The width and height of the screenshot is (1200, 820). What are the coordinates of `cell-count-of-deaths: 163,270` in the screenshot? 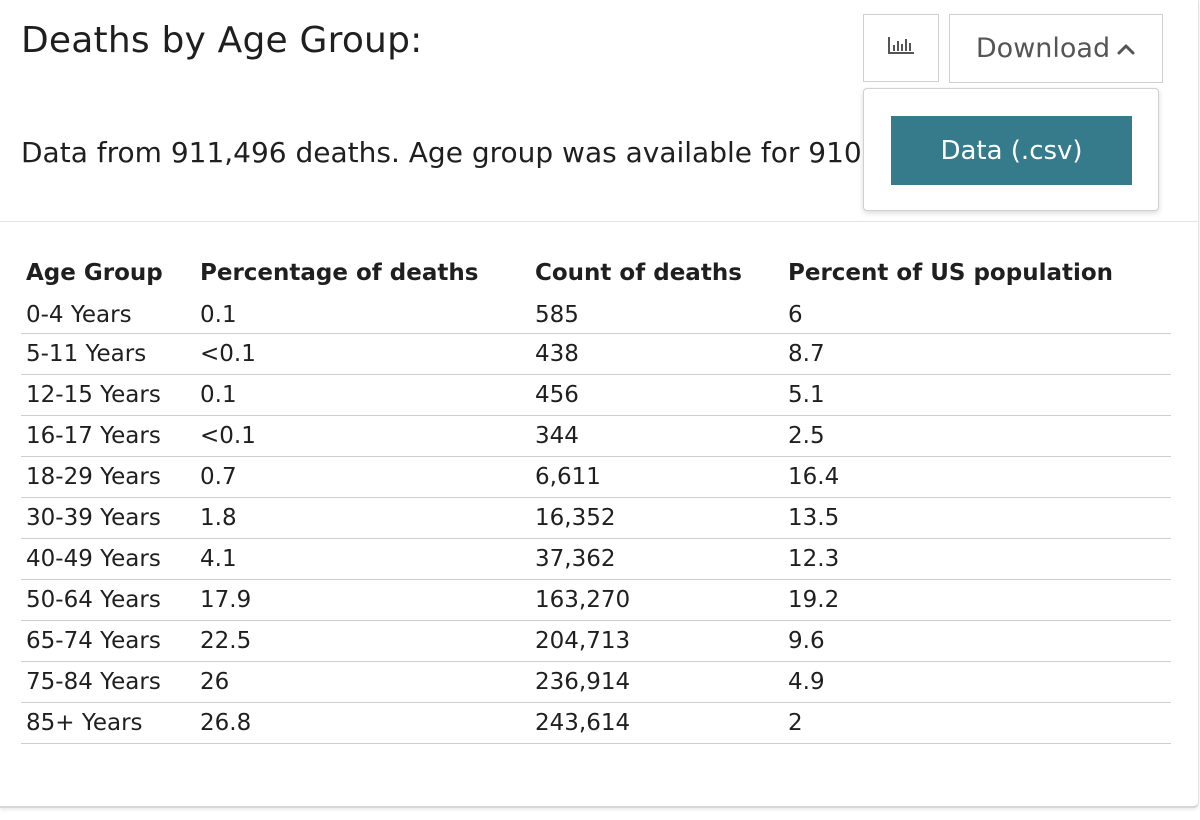 It's located at (656, 600).